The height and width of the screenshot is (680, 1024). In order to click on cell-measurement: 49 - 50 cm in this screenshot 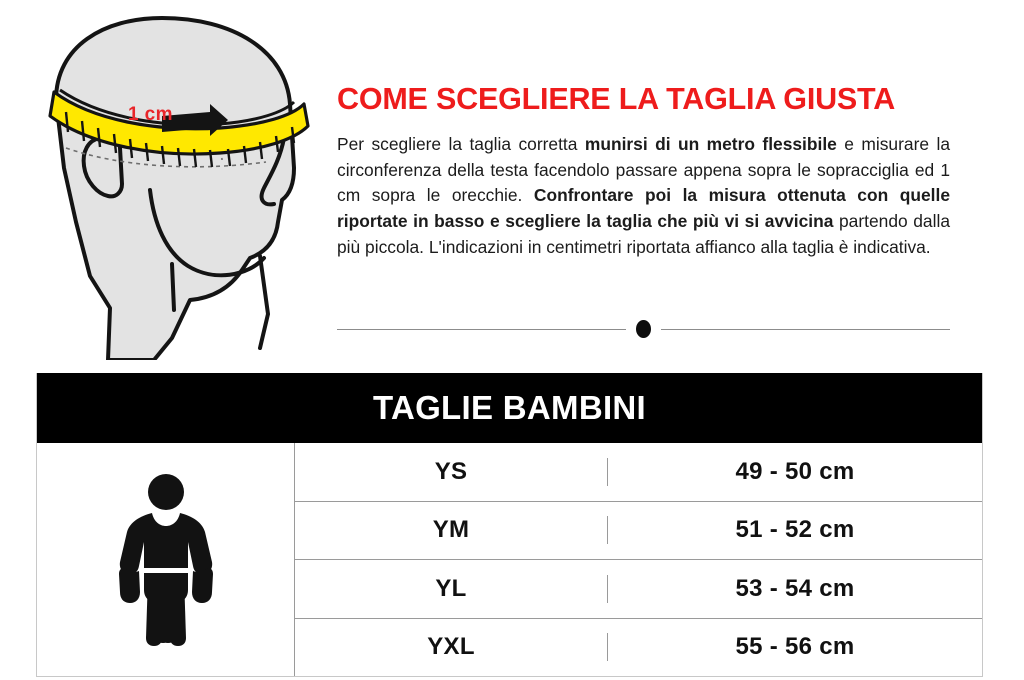, I will do `click(795, 471)`.